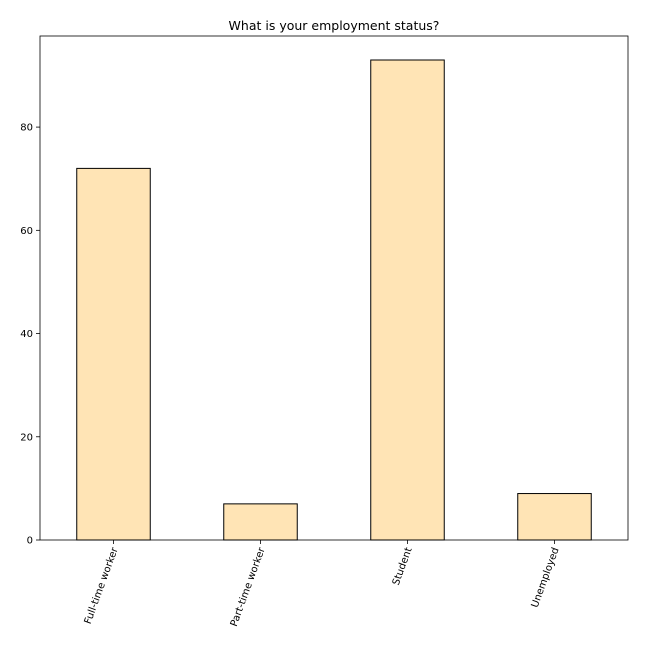  What do you see at coordinates (26, 231) in the screenshot?
I see `y-tick-label: 60` at bounding box center [26, 231].